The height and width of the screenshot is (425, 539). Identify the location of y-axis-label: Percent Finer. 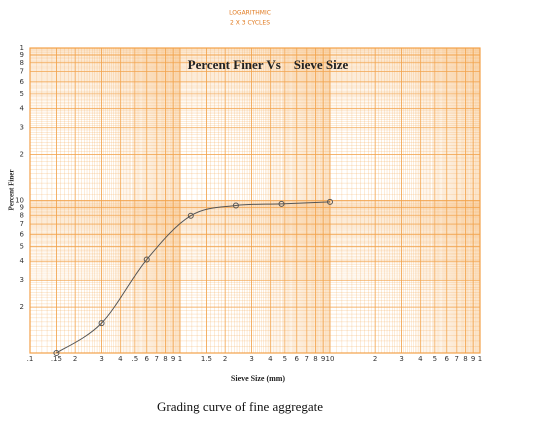
(12, 190).